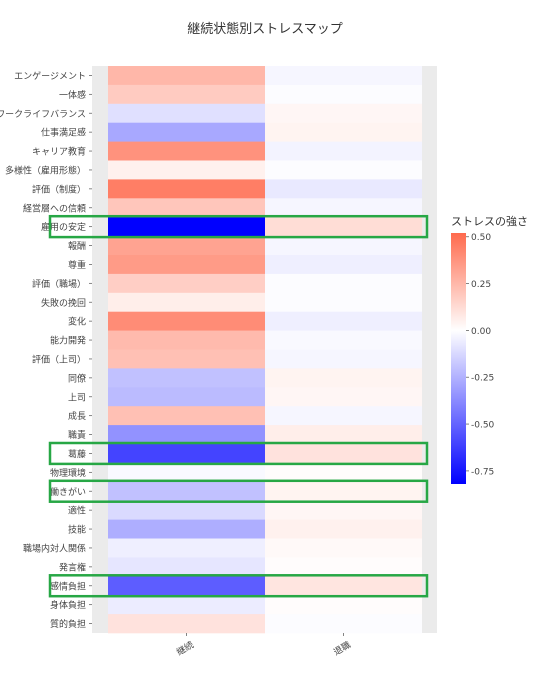  I want to click on y-tick-label: 経営層への信頼, so click(54, 208).